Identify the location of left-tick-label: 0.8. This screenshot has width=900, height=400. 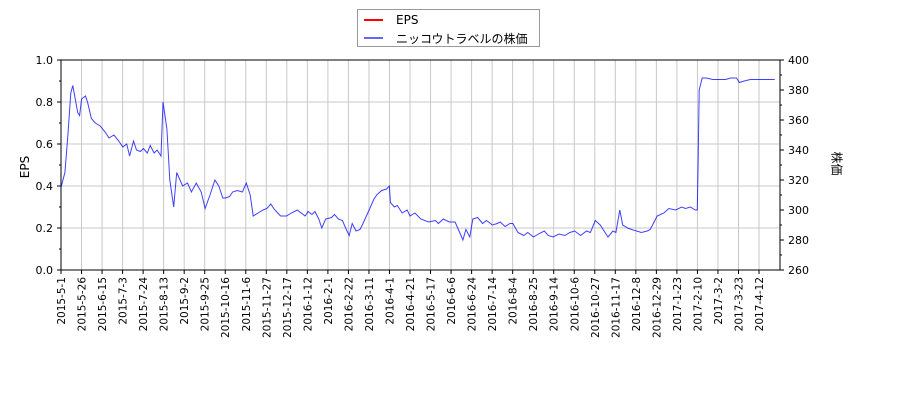
(45, 102).